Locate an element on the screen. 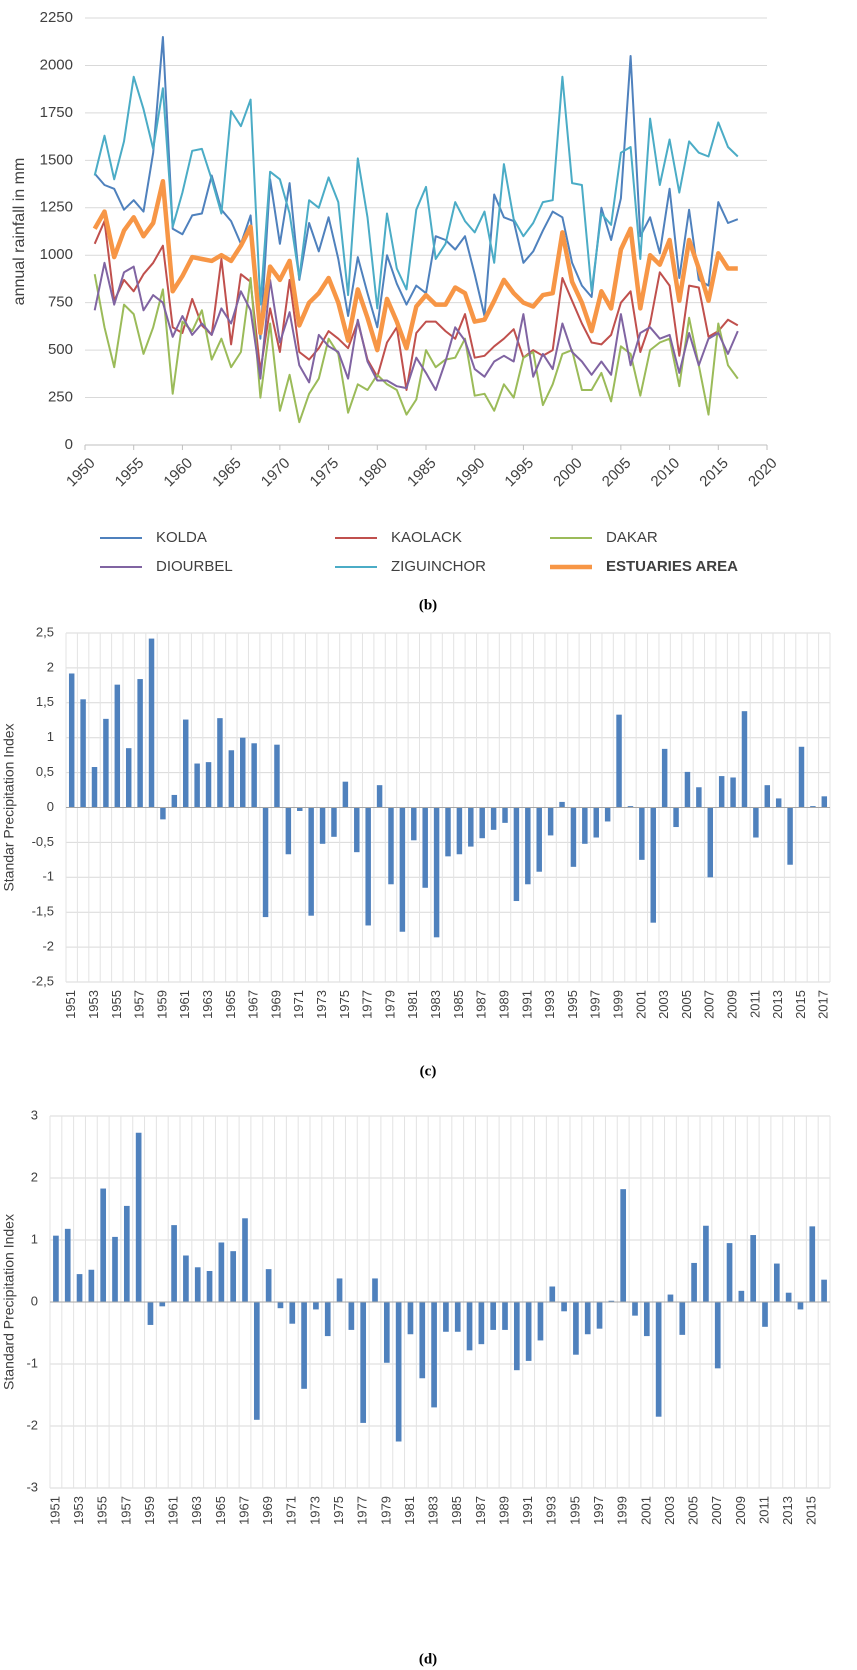  x-tick-label: 2000 is located at coordinates (568, 473).